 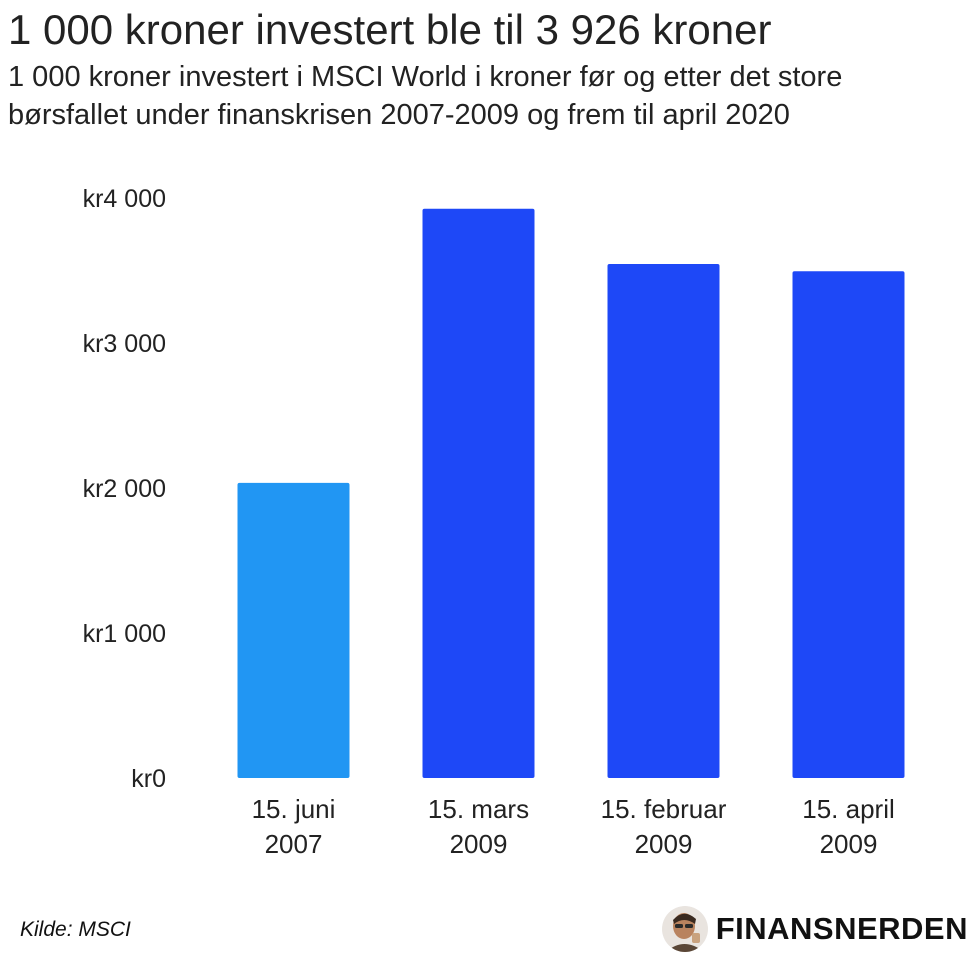 What do you see at coordinates (664, 809) in the screenshot?
I see `x-tick-label: 15. februar` at bounding box center [664, 809].